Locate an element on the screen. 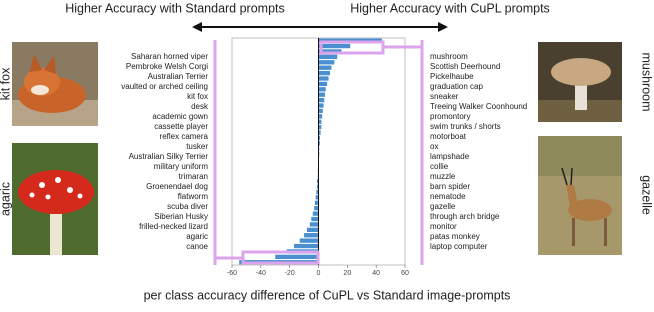 This screenshot has width=654, height=312. header-left: Higher Accuracy with Standard prompts is located at coordinates (175, 8).